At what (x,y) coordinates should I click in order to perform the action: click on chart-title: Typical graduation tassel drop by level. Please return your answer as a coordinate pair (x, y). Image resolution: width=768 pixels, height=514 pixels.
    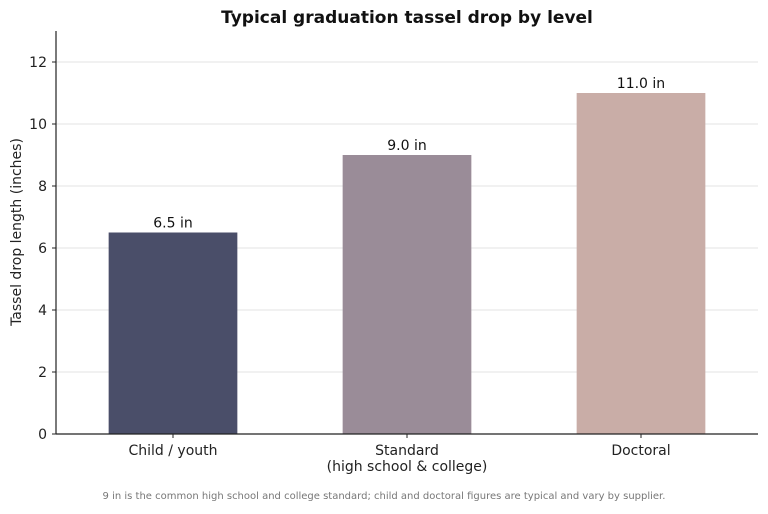
    Looking at the image, I should click on (407, 18).